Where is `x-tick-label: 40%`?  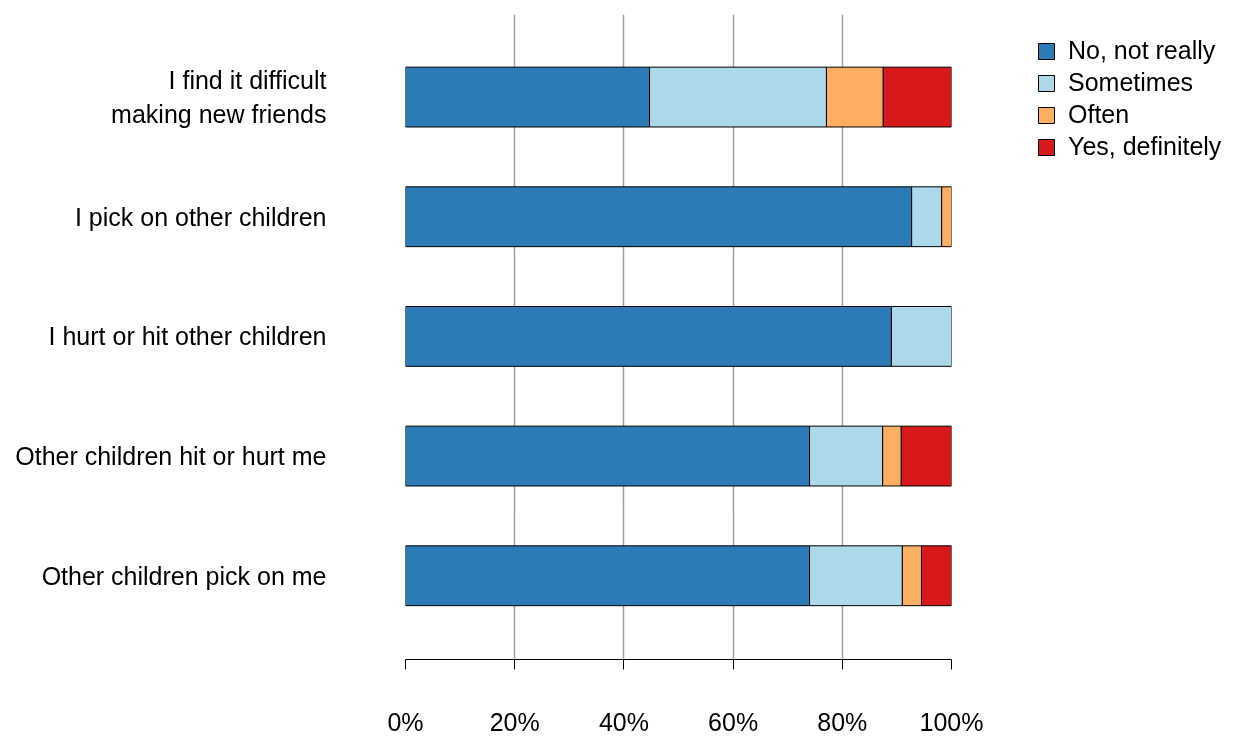 x-tick-label: 40% is located at coordinates (623, 721).